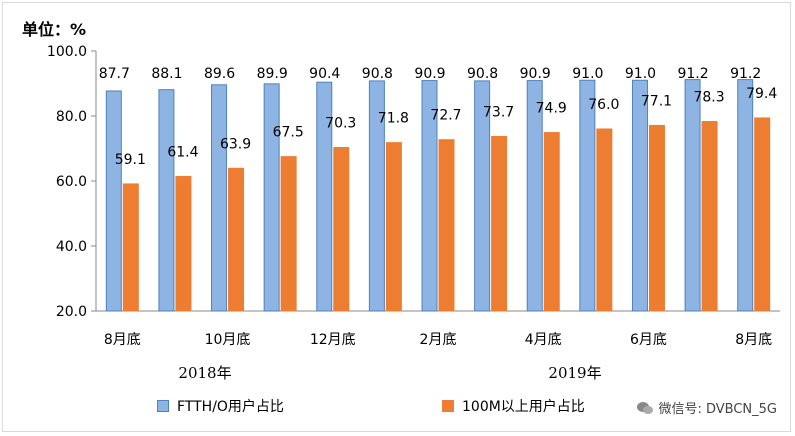 This screenshot has width=795, height=436. What do you see at coordinates (219, 74) in the screenshot?
I see `data-label-ftth: 89.6` at bounding box center [219, 74].